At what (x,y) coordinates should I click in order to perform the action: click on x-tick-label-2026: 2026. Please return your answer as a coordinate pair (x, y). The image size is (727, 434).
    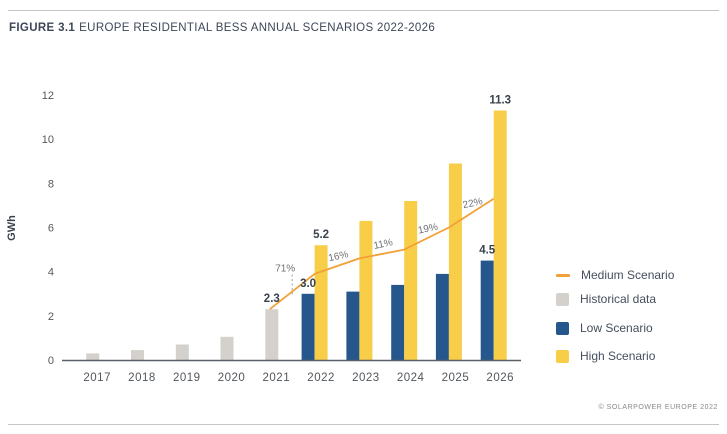
    Looking at the image, I should click on (500, 378).